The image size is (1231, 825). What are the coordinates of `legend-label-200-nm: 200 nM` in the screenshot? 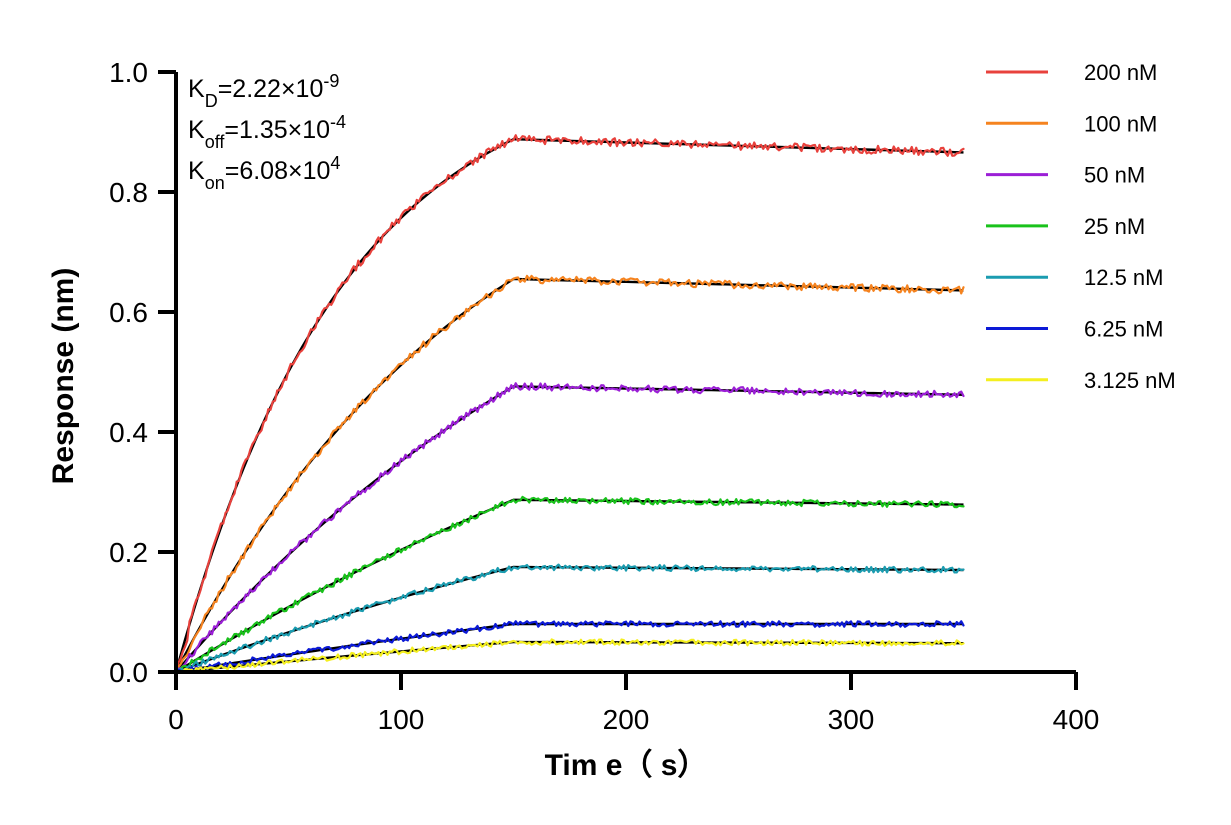 It's located at (1120, 72).